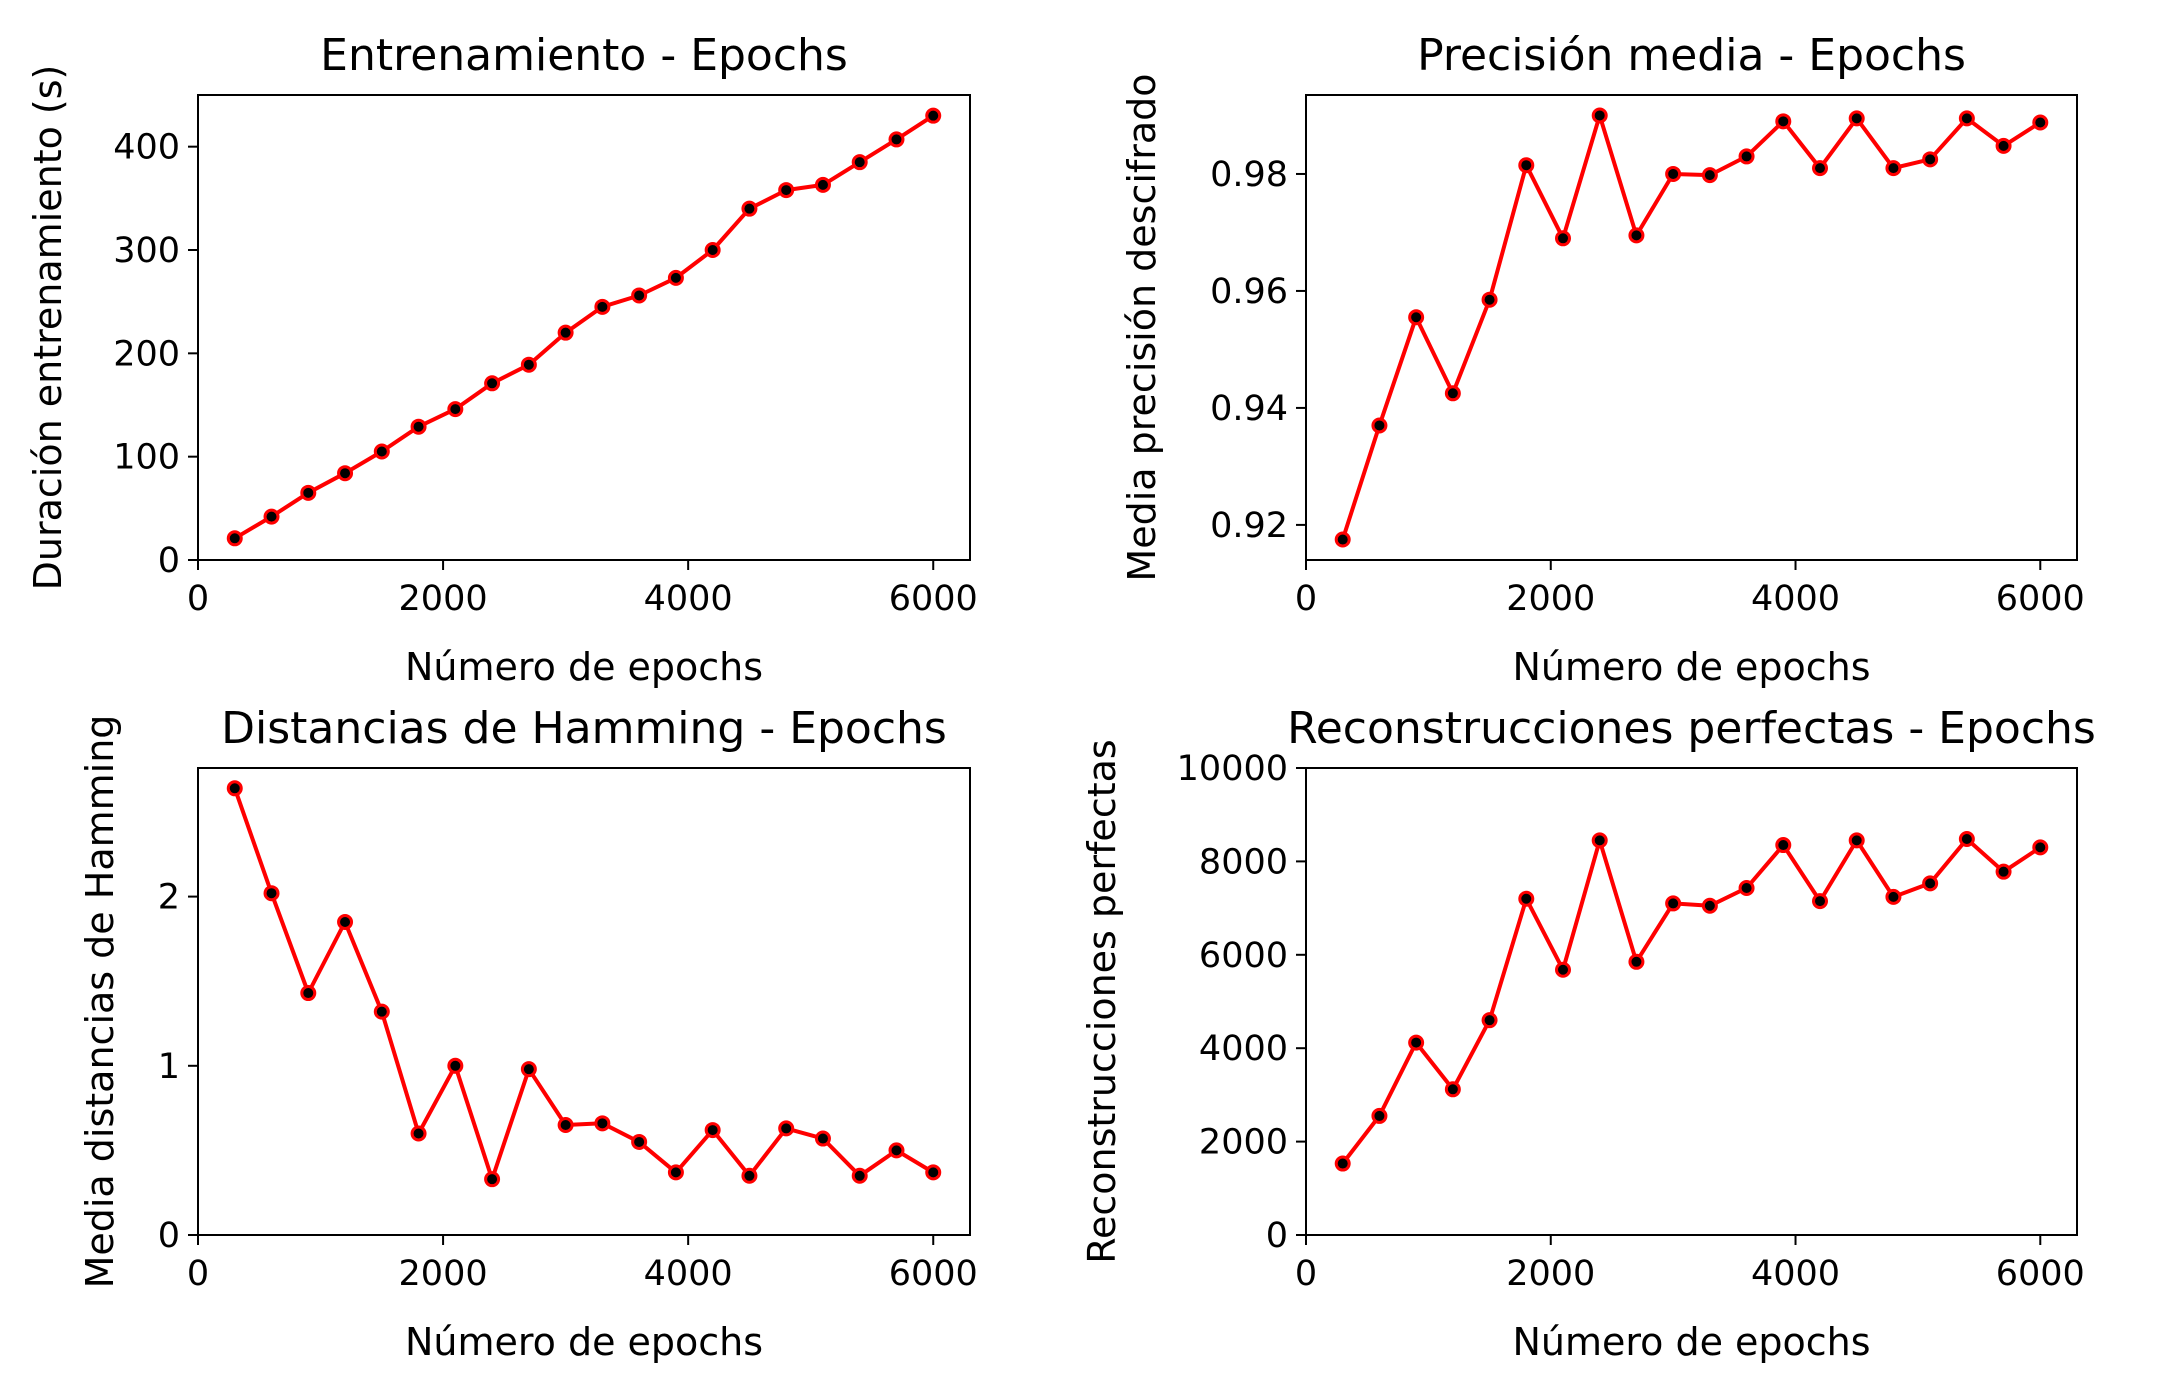  I want to click on y-tick-label: 6000, so click(1243, 956).